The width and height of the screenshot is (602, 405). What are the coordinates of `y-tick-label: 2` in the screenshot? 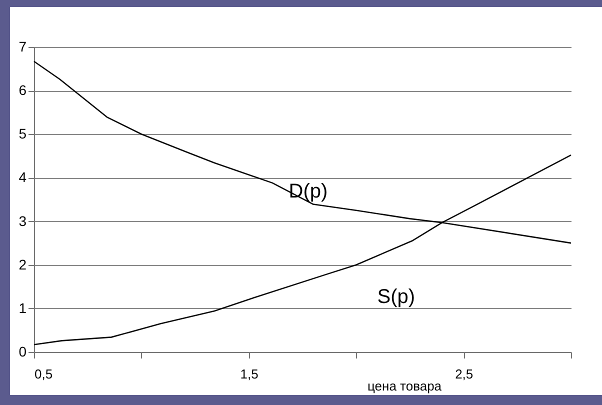 It's located at (22, 264).